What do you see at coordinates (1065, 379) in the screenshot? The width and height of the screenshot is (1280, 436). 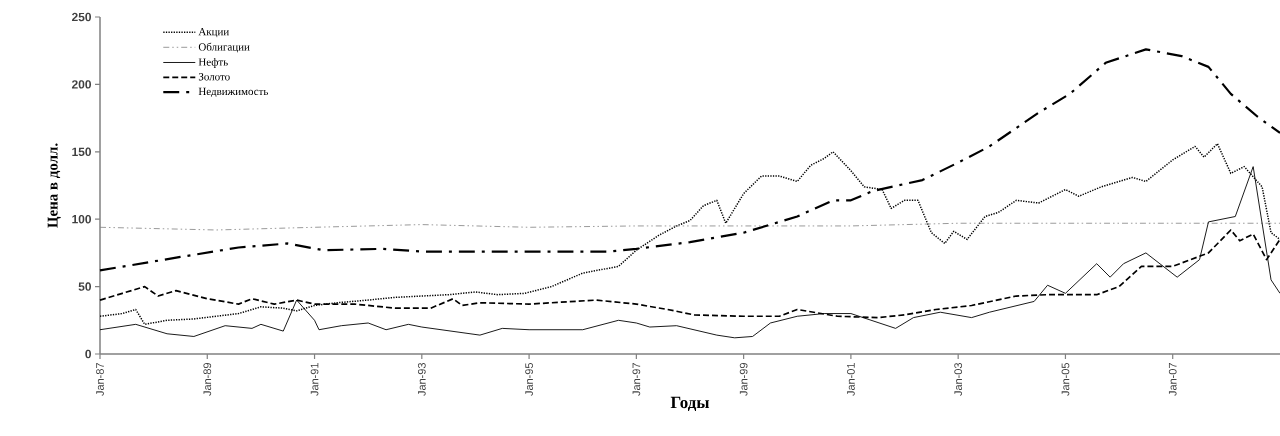 I see `x-tick-label: Jan-05` at bounding box center [1065, 379].